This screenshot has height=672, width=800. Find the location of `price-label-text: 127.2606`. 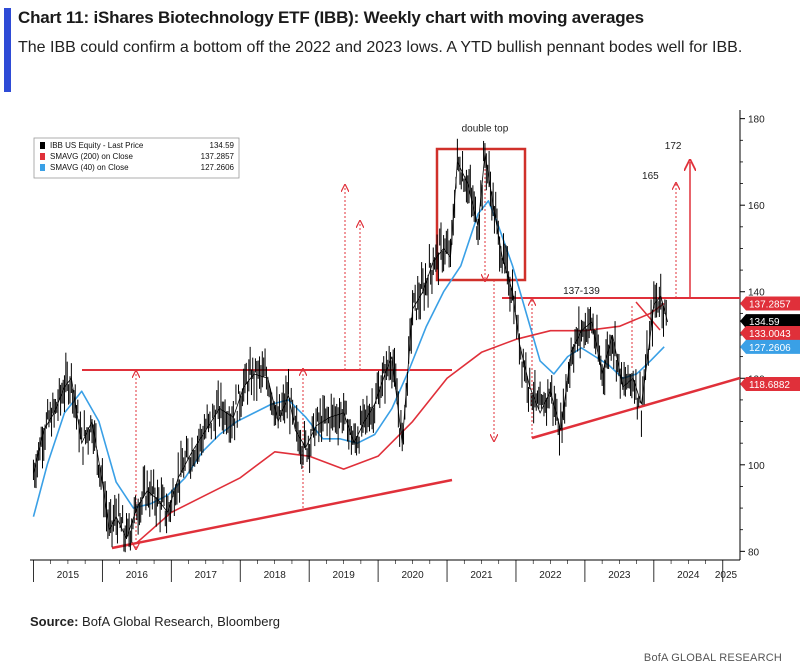

price-label-text: 127.2606 is located at coordinates (770, 348).